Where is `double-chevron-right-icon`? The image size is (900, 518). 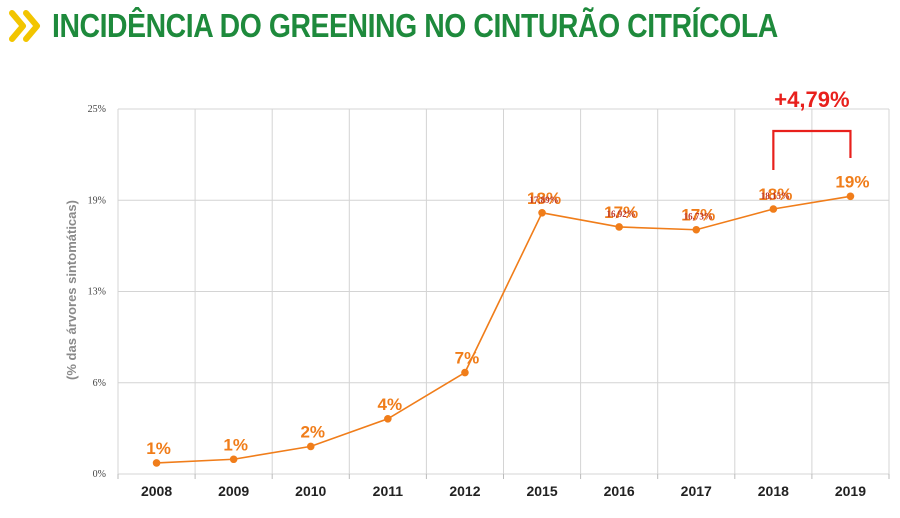 double-chevron-right-icon is located at coordinates (24, 26).